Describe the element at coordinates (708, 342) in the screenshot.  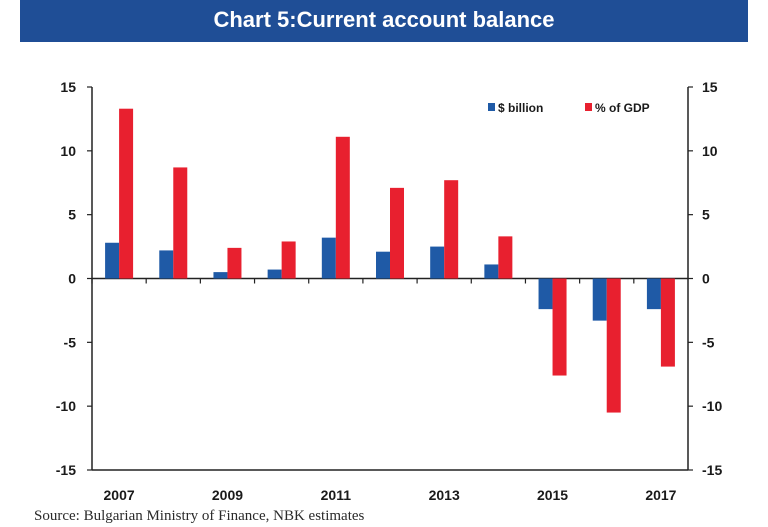
I see `y-tick-label-right: -5` at that location.